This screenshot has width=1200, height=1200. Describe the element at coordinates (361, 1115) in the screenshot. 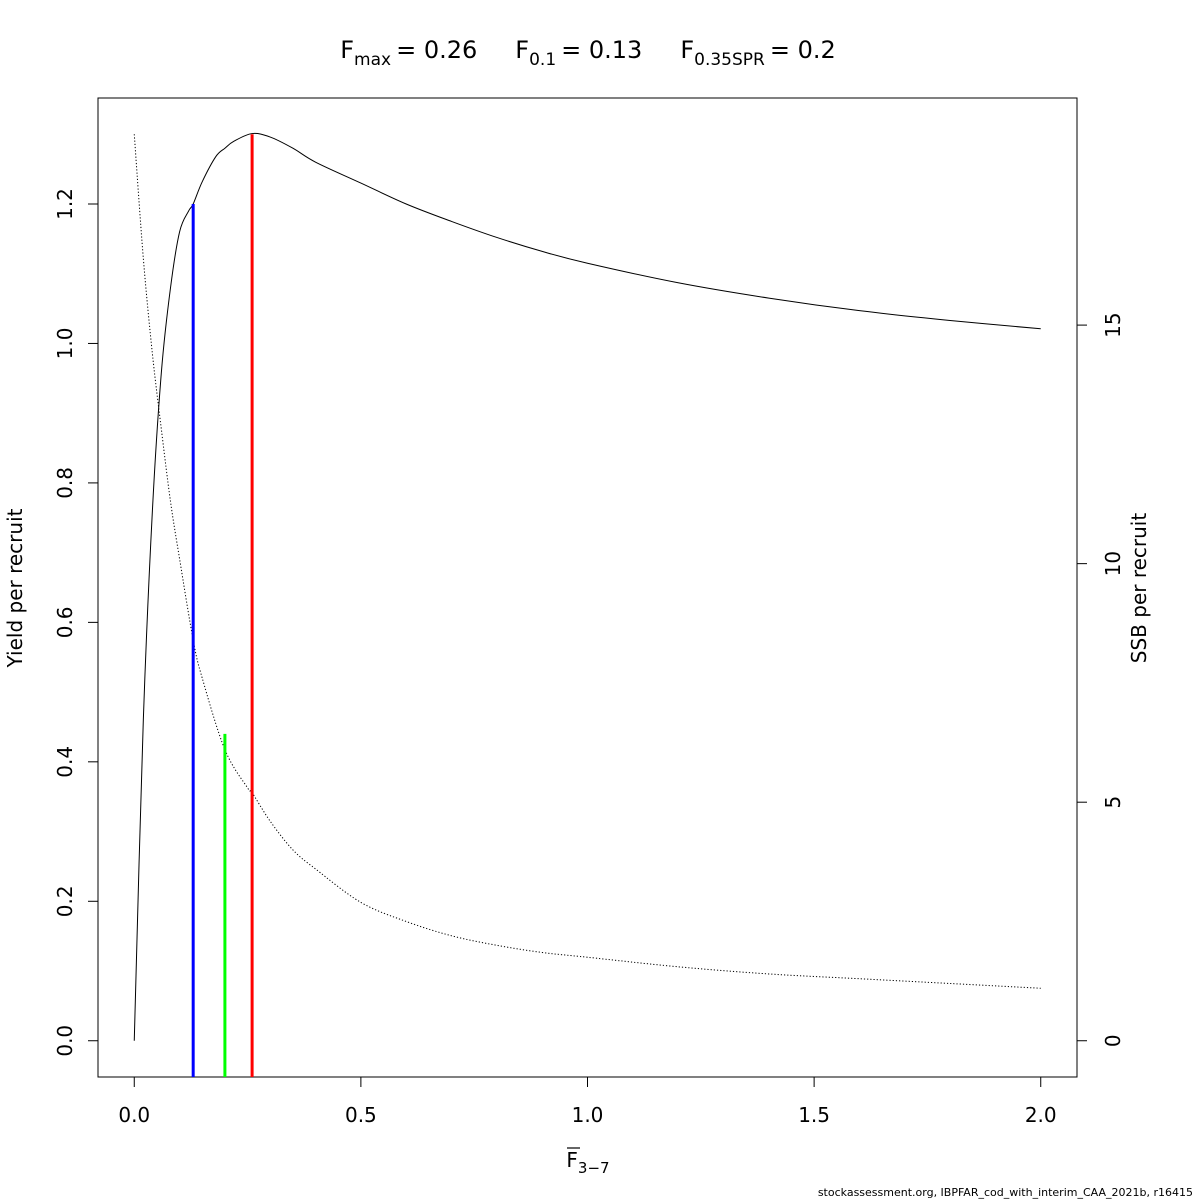

I see `x-tick-label: 0.5` at that location.